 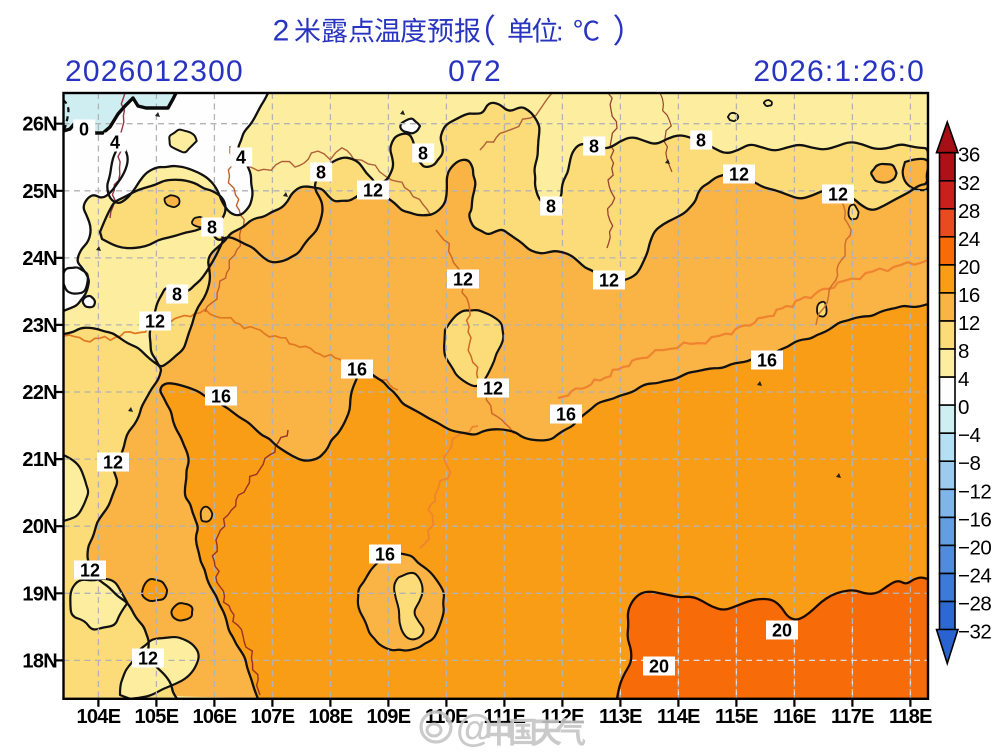 I want to click on svg-text: 104E, so click(x=98, y=717).